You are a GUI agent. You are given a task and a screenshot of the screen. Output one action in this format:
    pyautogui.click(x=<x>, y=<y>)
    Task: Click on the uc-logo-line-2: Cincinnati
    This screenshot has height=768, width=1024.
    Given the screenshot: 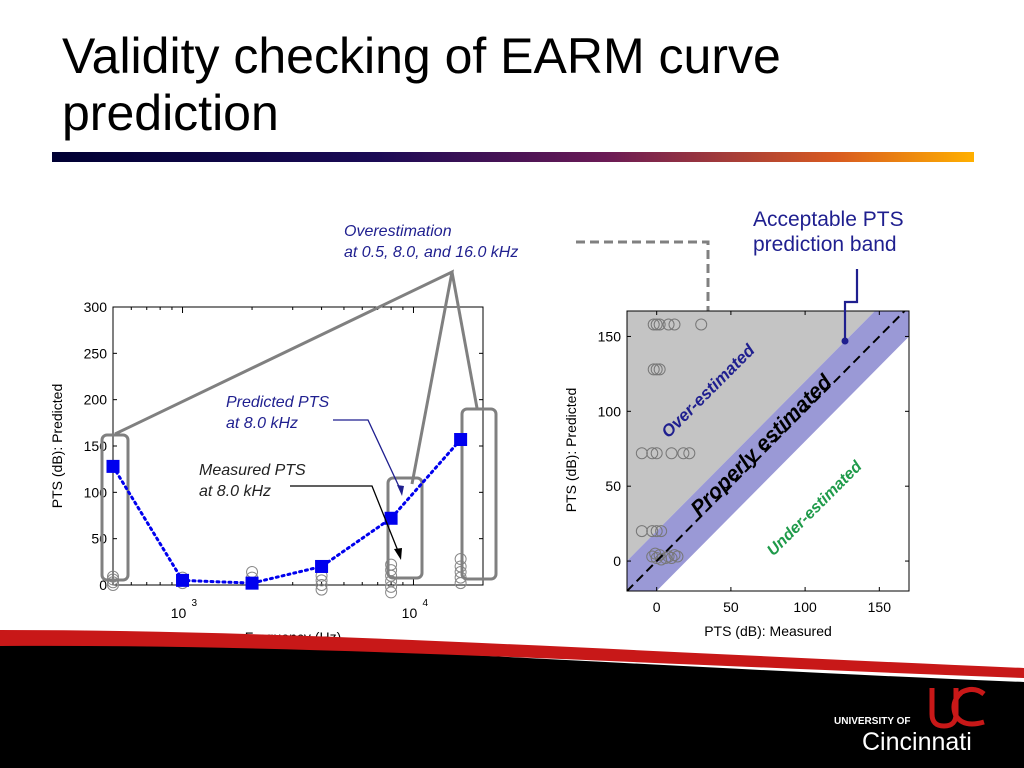 What is the action you would take?
    pyautogui.click(x=917, y=741)
    